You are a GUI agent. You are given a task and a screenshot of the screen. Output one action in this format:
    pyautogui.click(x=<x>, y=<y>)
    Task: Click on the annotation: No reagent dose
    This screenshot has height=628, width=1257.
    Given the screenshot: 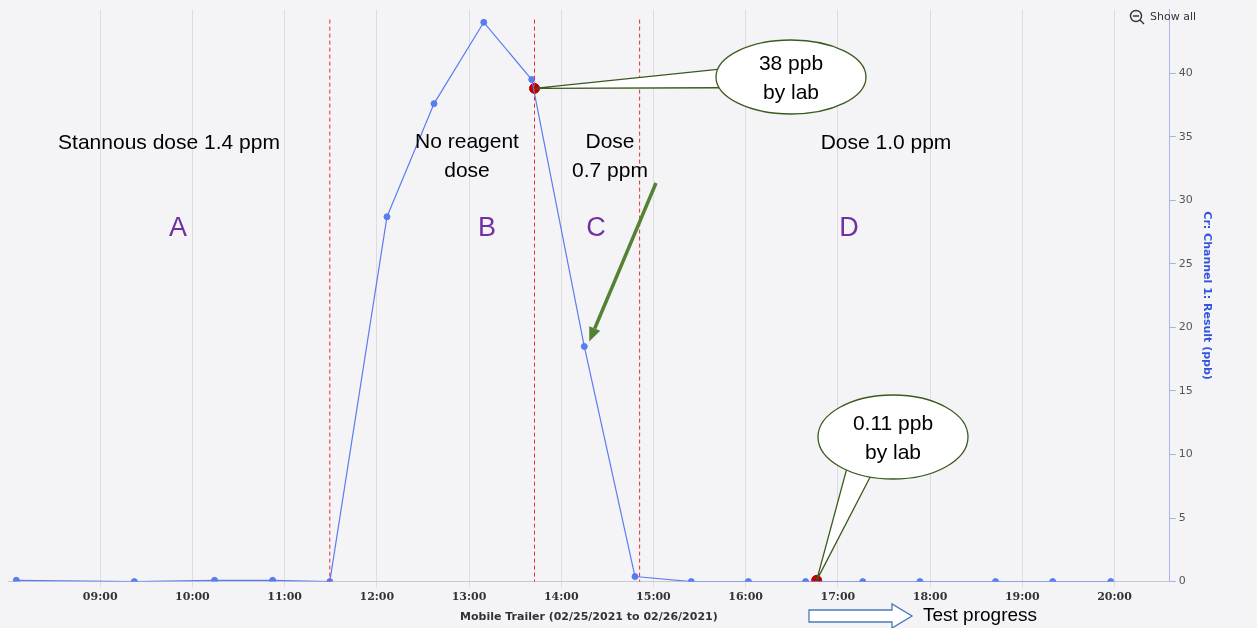 What is the action you would take?
    pyautogui.click(x=467, y=155)
    